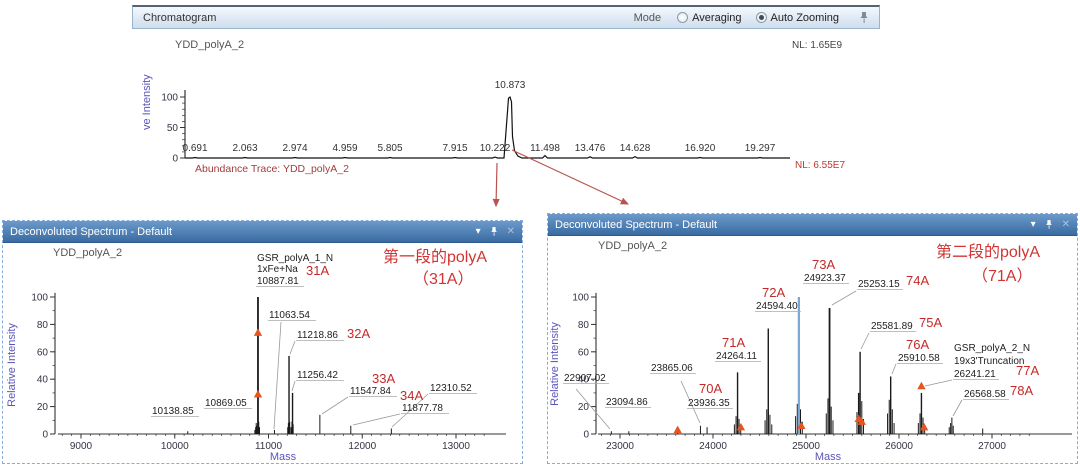 The width and height of the screenshot is (1080, 471). Describe the element at coordinates (435, 257) in the screenshot. I see `annotation-label: 第一段的polyA` at that location.